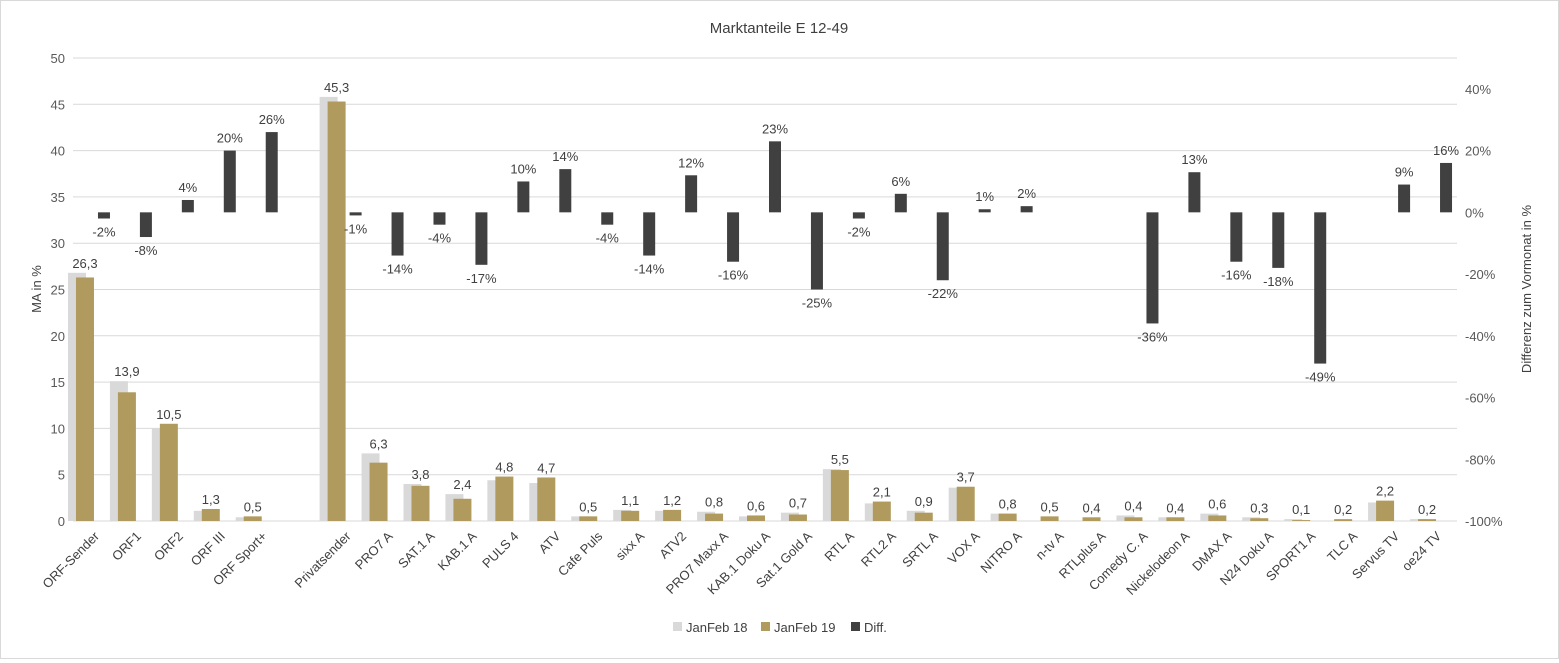 The width and height of the screenshot is (1559, 663). I want to click on data-label-janfeb19: 0,8, so click(1008, 504).